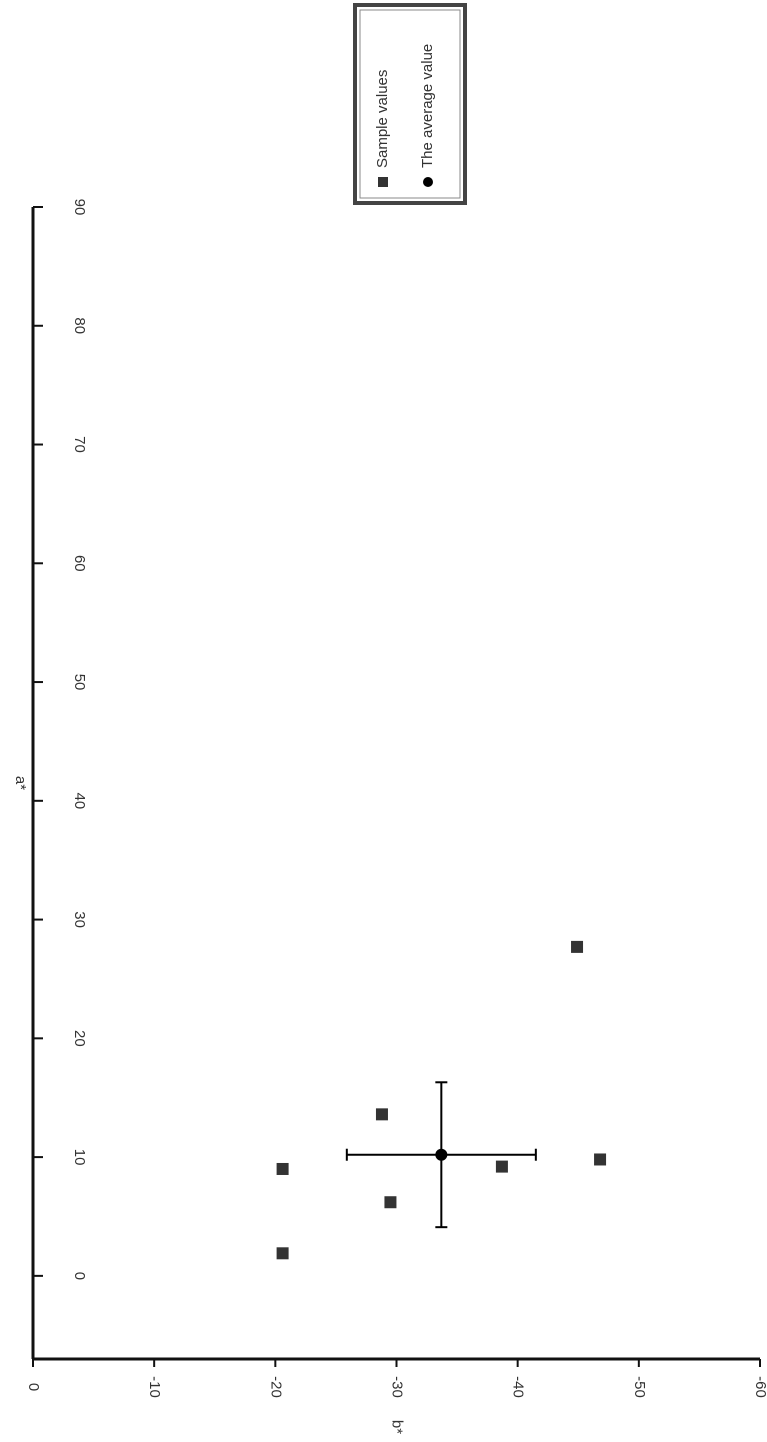  I want to click on x-tick-label: -20, so click(275, 1387).